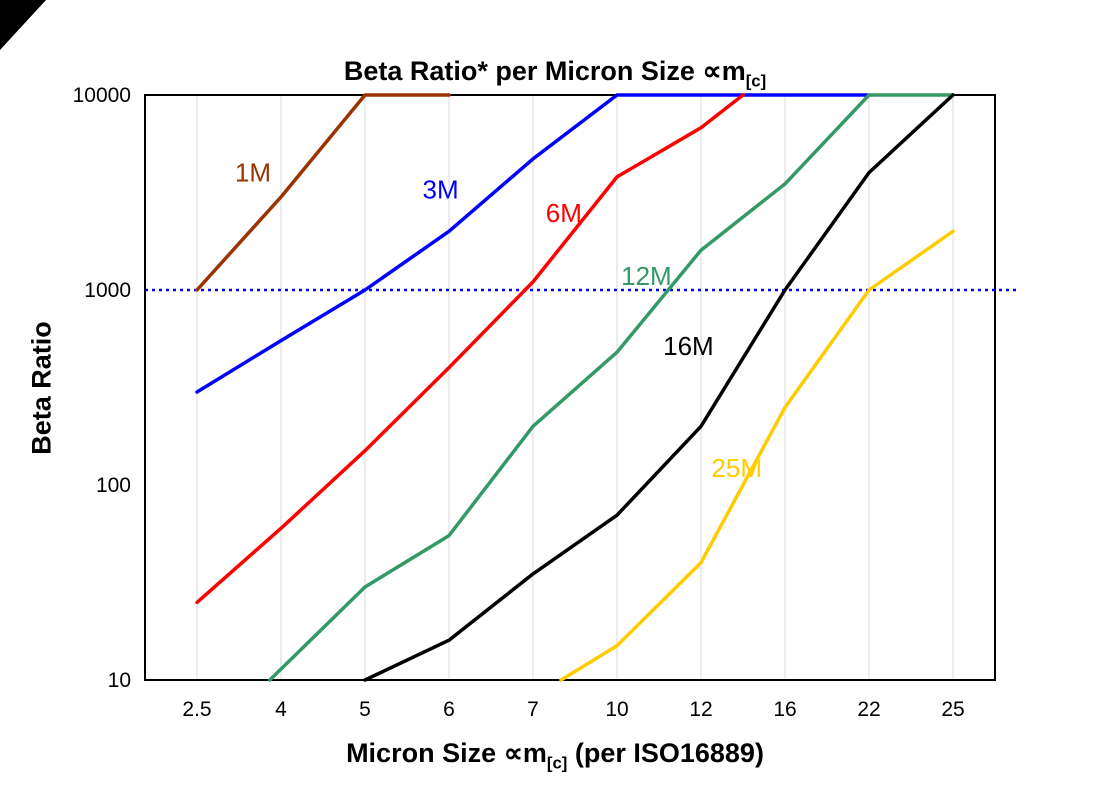  Describe the element at coordinates (688, 346) in the screenshot. I see `series-label-16M: 16M` at that location.